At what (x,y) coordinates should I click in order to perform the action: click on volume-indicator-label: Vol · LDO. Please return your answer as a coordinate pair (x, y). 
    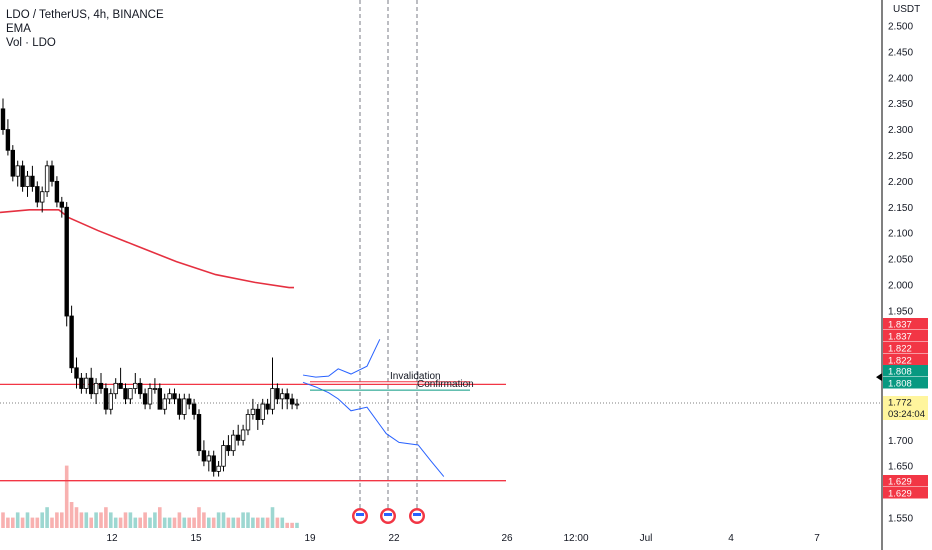
    Looking at the image, I should click on (31, 43).